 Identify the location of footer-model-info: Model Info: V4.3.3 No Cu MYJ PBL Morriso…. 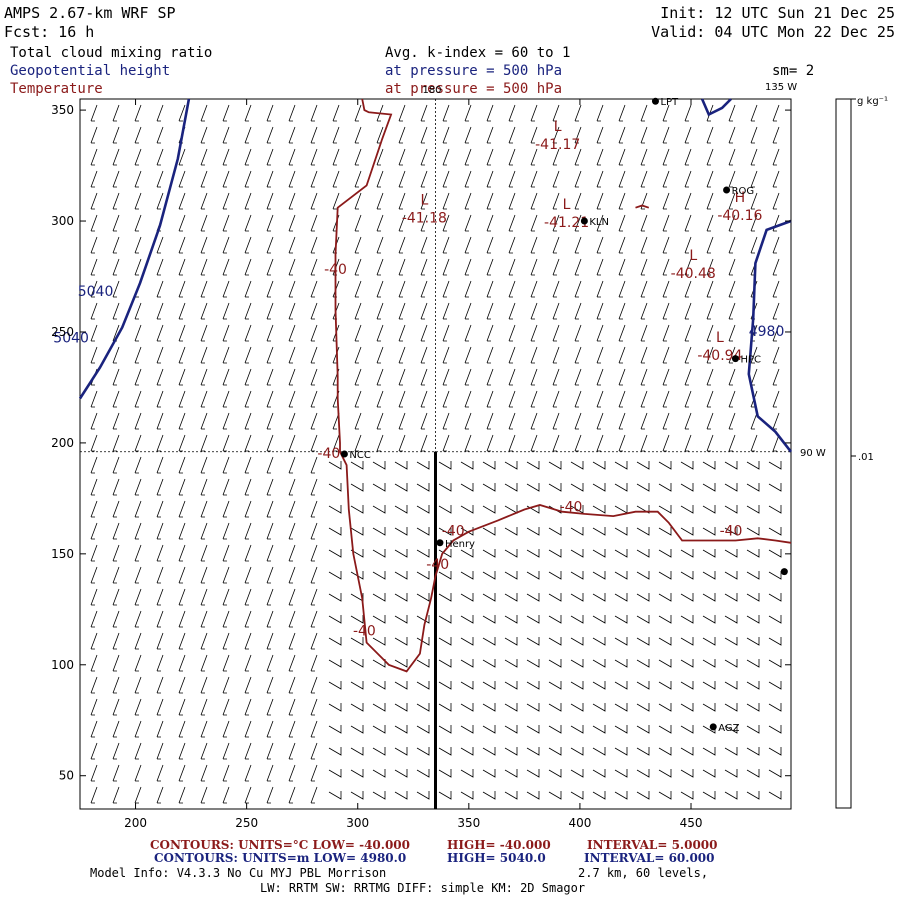
(238, 873).